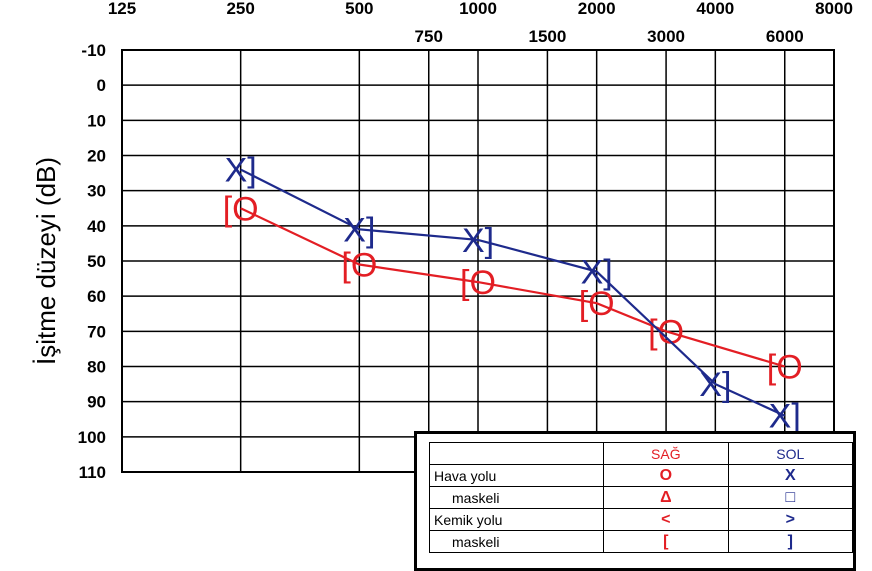 This screenshot has width=872, height=571. What do you see at coordinates (96, 191) in the screenshot?
I see `y-tick-label: 30` at bounding box center [96, 191].